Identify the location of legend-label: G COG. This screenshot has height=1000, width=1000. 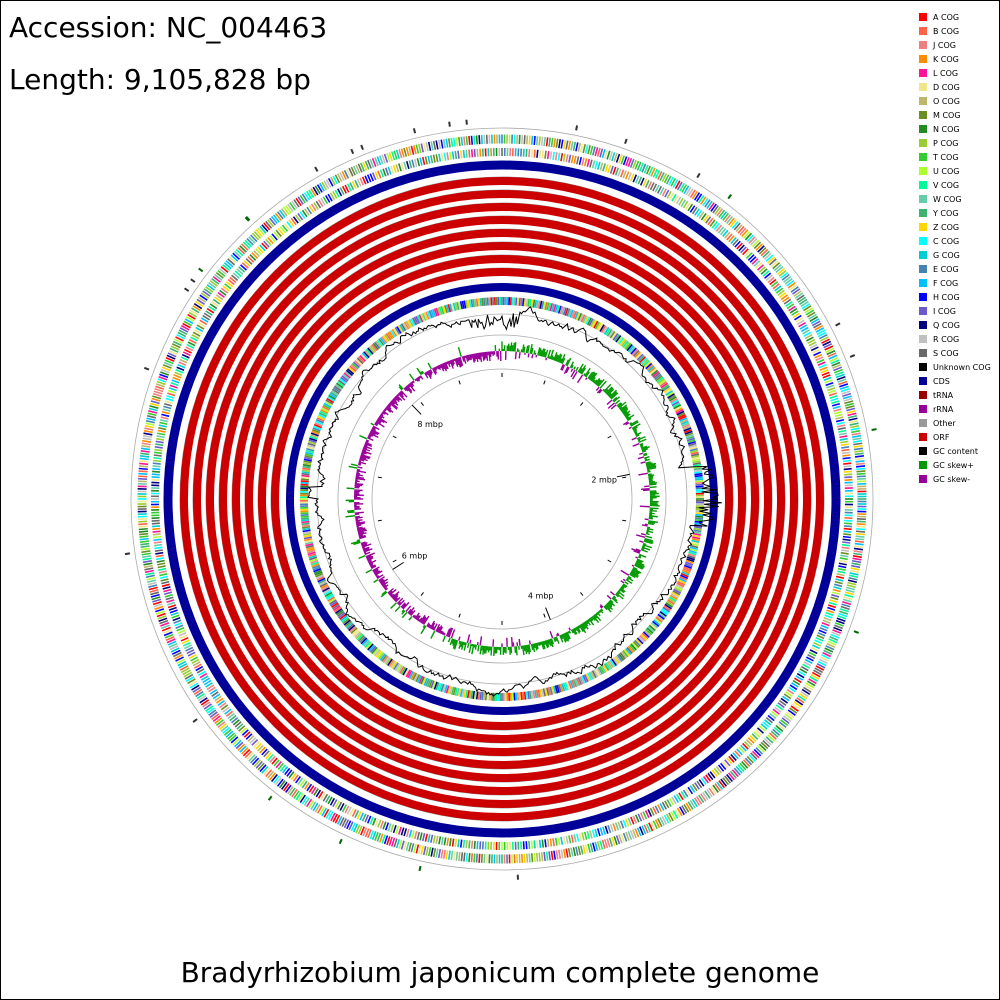
(946, 255).